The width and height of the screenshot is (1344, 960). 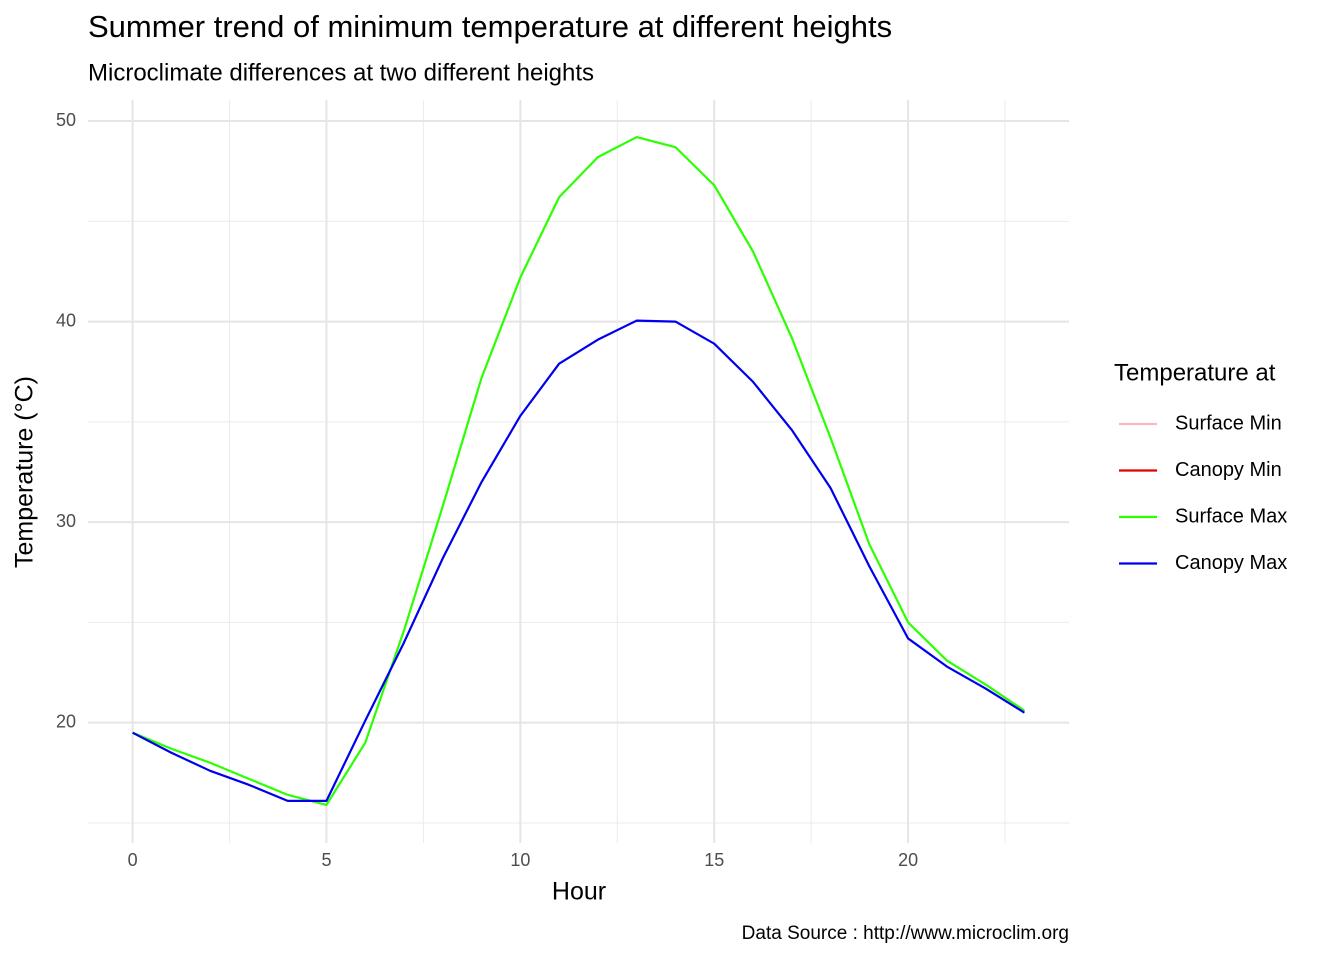 What do you see at coordinates (66, 521) in the screenshot?
I see `y-tick-label: 30` at bounding box center [66, 521].